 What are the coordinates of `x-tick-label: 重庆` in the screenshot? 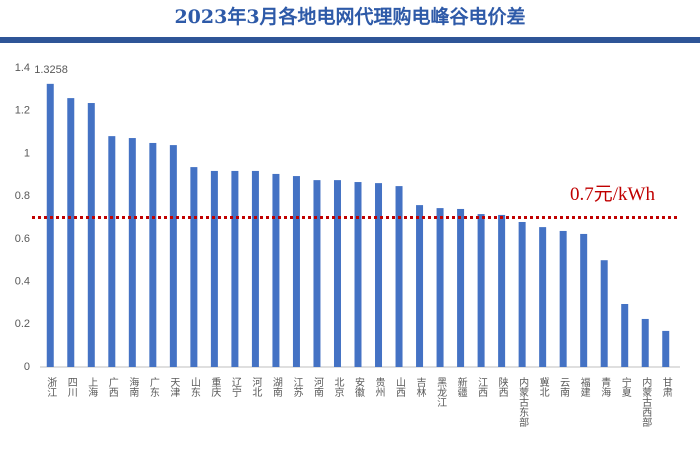 It's located at (215, 387).